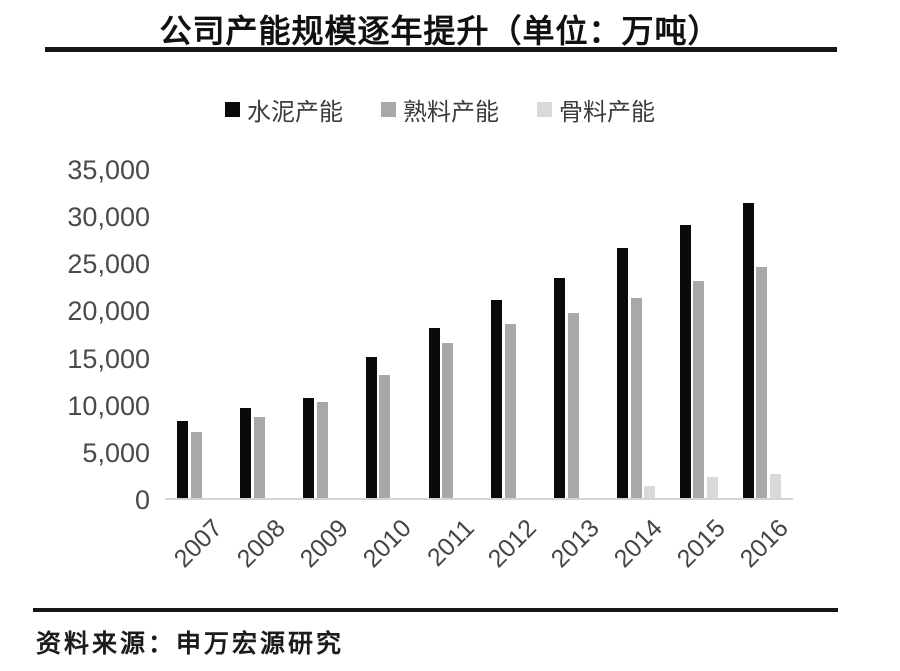 The image size is (900, 671). What do you see at coordinates (108, 170) in the screenshot?
I see `y-axis-label: 35,000` at bounding box center [108, 170].